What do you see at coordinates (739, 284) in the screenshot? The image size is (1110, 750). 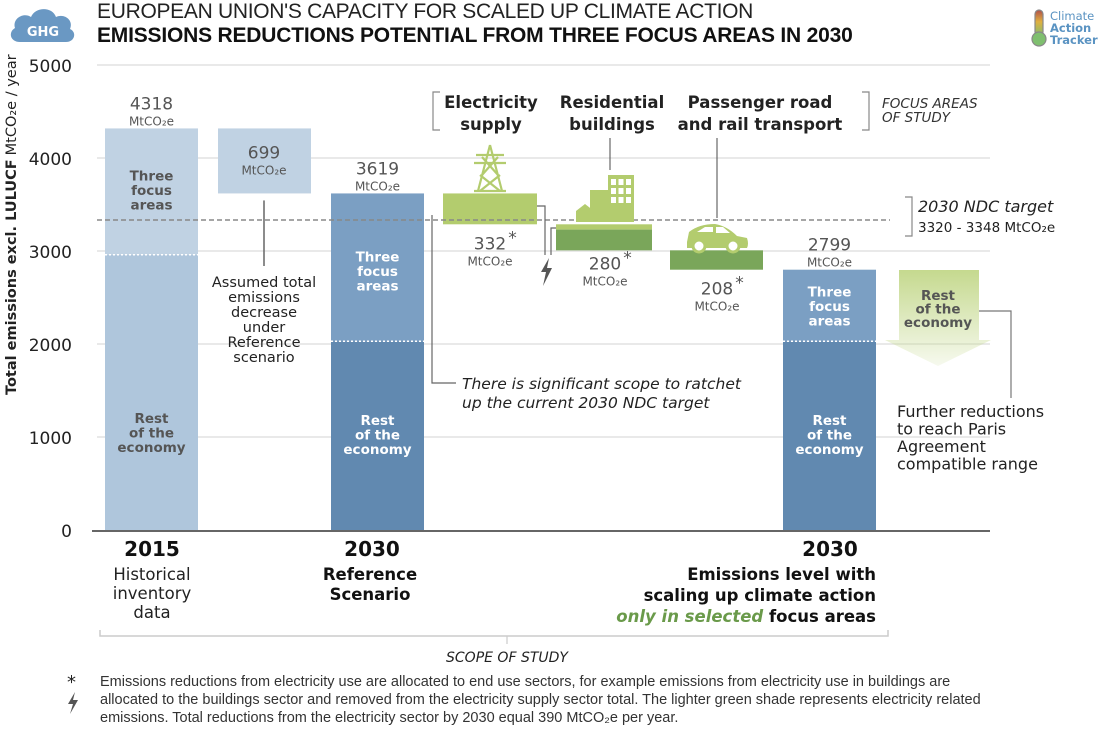 I see `transport-asterisk: *` at bounding box center [739, 284].